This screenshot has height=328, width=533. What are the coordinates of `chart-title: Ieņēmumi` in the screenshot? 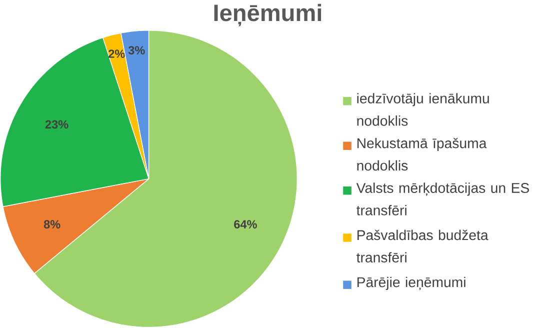 It's located at (268, 15).